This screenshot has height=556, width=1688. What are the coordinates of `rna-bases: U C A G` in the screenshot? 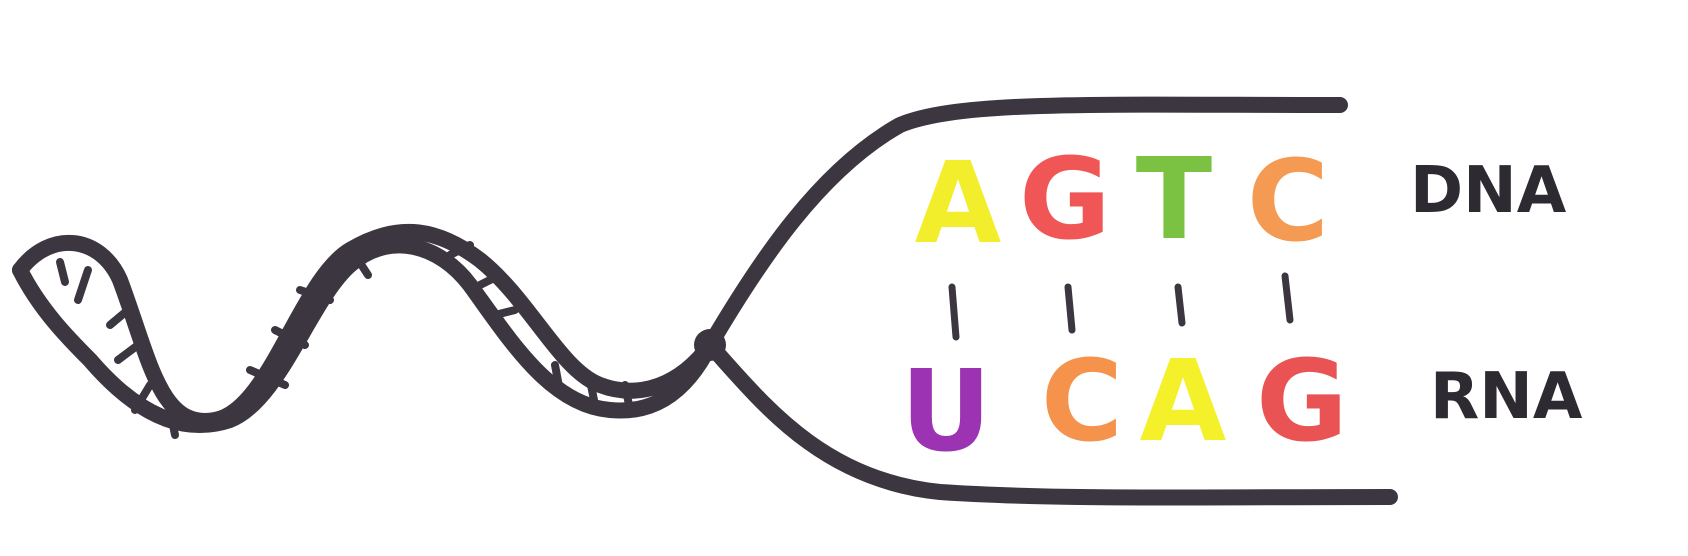 It's located at (1124, 407).